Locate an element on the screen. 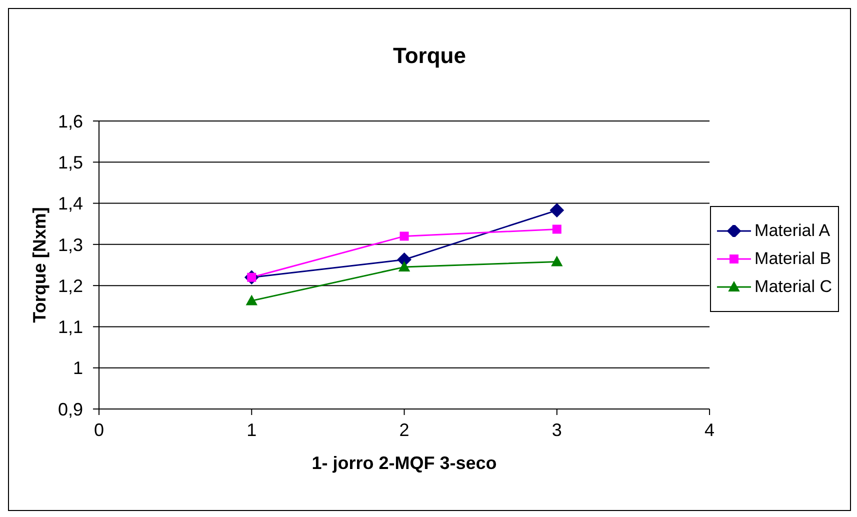 This screenshot has width=857, height=517. legend-label: Material C is located at coordinates (793, 287).